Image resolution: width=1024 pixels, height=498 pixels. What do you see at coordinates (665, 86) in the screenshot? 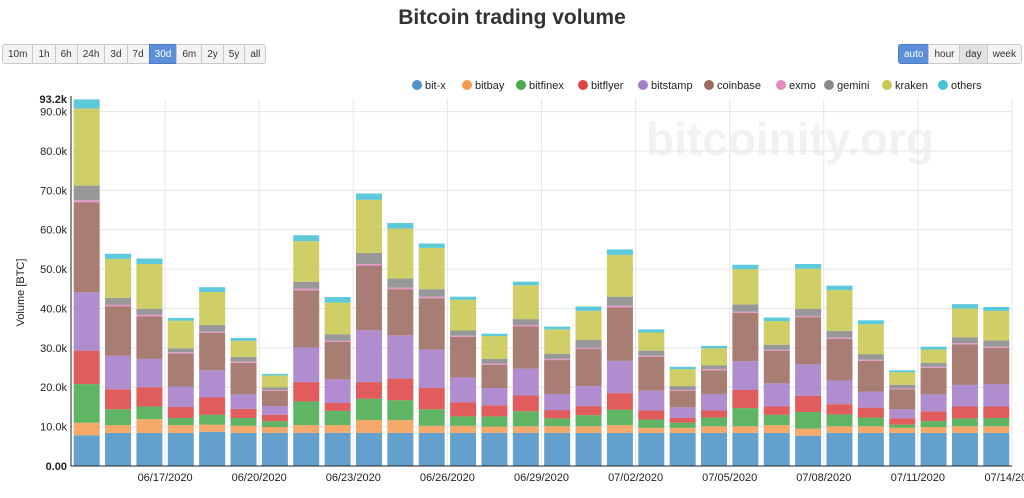
I see `legend-item-bitstamp: bitstamp` at bounding box center [665, 86].